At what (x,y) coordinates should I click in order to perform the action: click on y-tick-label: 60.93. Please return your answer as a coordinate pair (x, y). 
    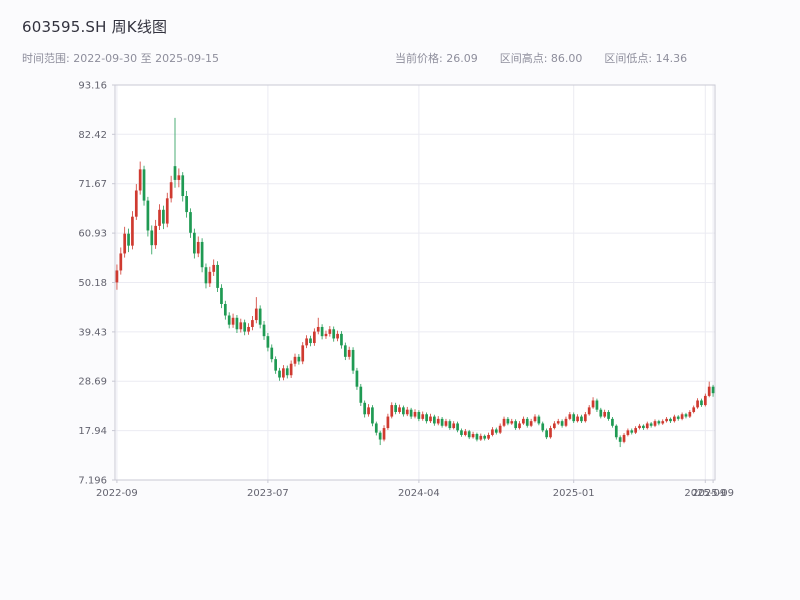
    Looking at the image, I should click on (92, 234).